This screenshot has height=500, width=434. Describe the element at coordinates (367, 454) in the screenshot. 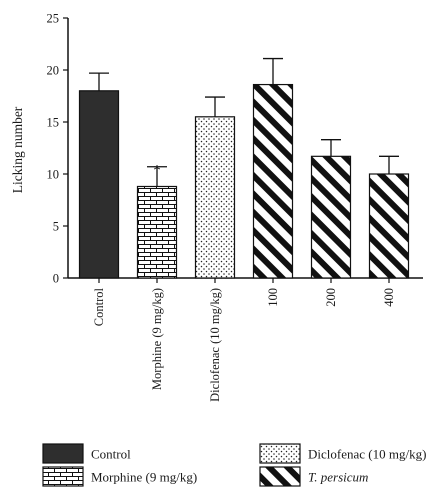

I see `legend-label-diclofenac-10-mg-kg: Diclofenac (10 mg/kg)` at that location.